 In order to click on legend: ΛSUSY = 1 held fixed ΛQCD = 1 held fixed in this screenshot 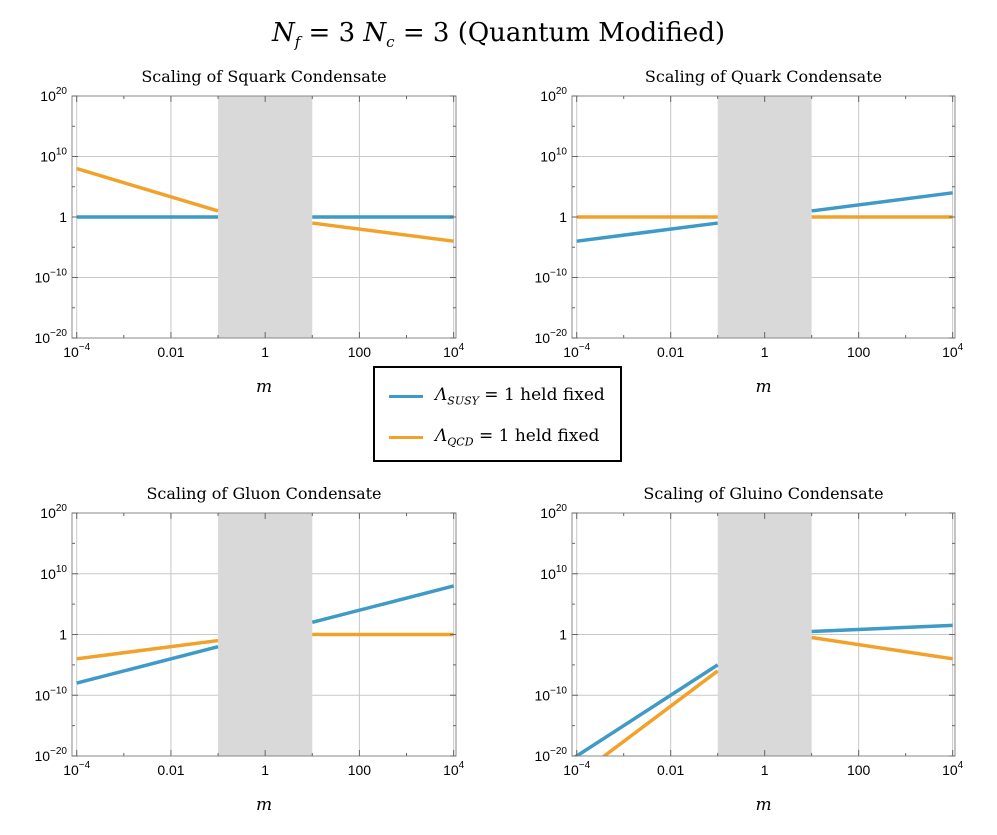, I will do `click(497, 414)`.